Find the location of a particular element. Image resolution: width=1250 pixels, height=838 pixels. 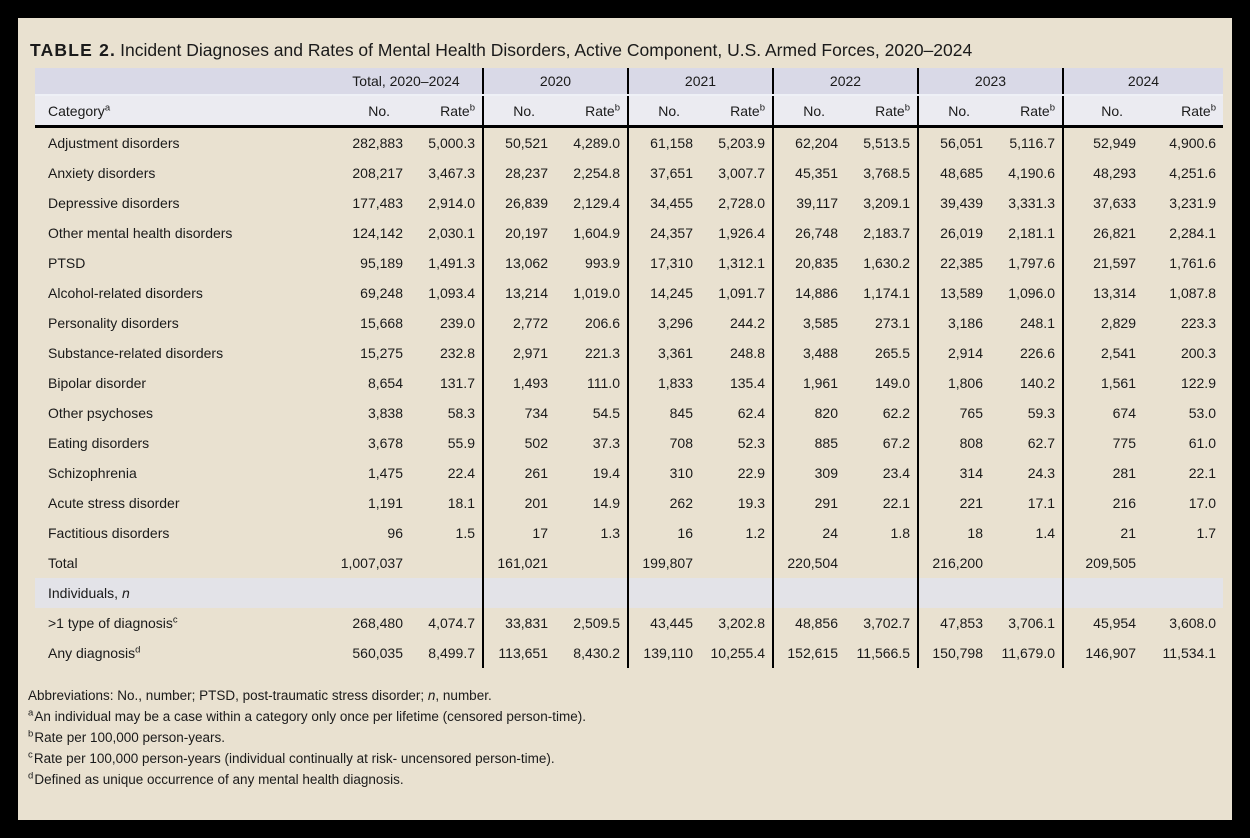

cell-no: 17 is located at coordinates (517, 533).